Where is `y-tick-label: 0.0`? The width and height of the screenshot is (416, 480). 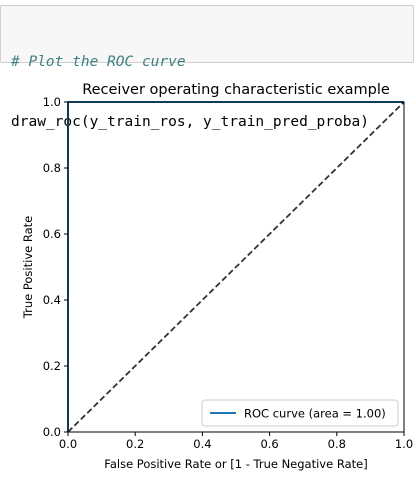 y-tick-label: 0.0 is located at coordinates (52, 432).